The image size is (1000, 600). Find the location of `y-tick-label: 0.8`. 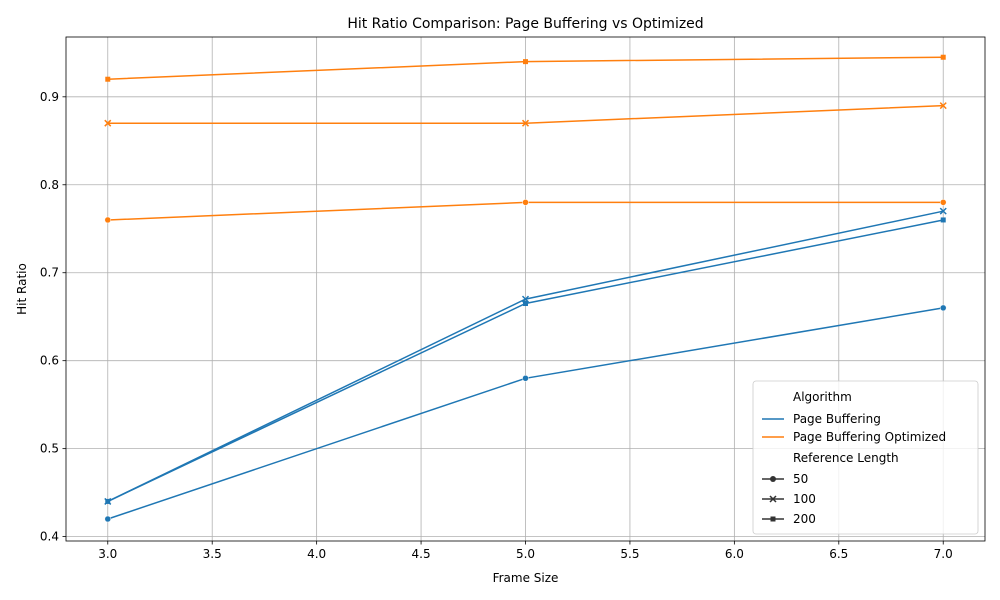

y-tick-label: 0.8 is located at coordinates (49, 185).